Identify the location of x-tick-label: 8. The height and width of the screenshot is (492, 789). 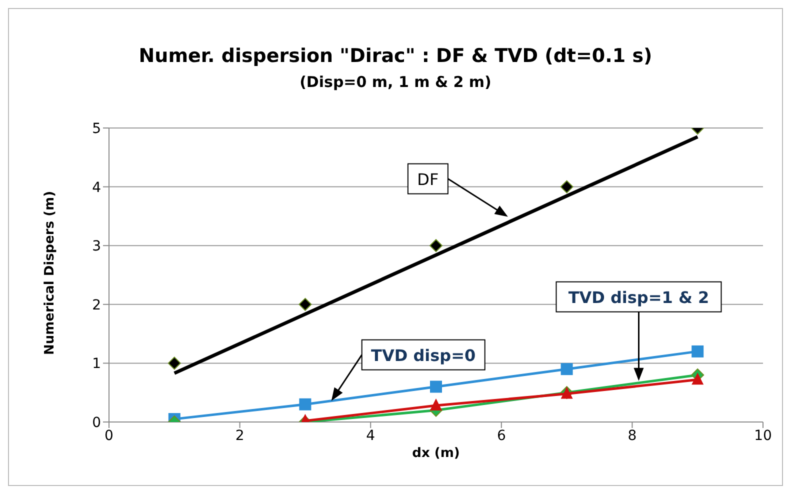
(632, 436).